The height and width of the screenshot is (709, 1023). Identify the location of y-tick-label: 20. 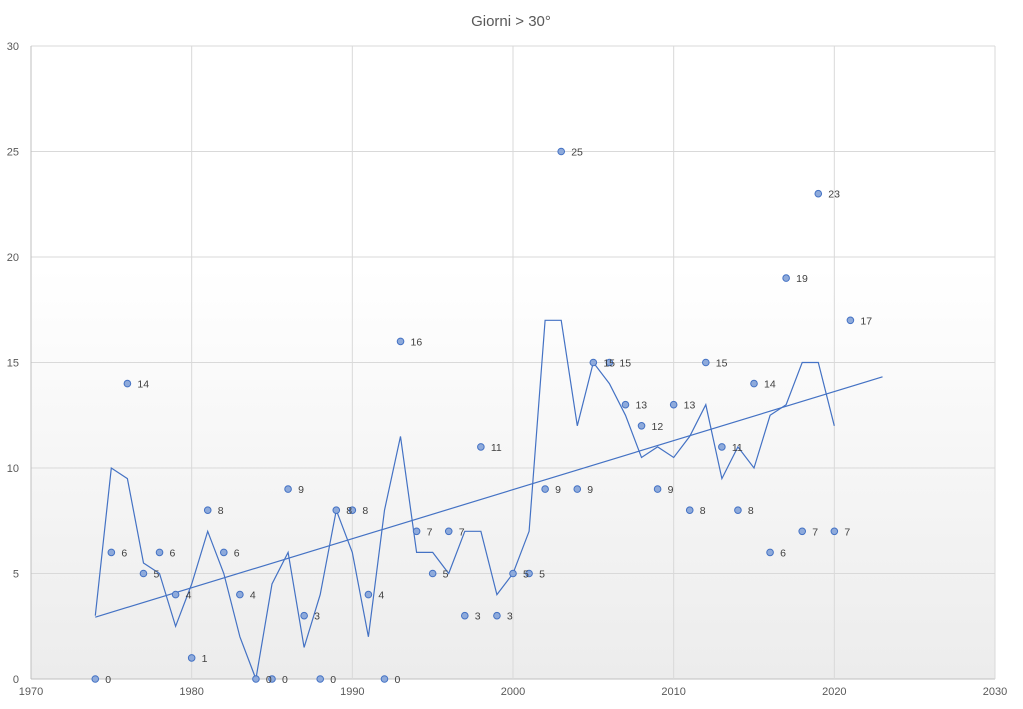
(13, 258).